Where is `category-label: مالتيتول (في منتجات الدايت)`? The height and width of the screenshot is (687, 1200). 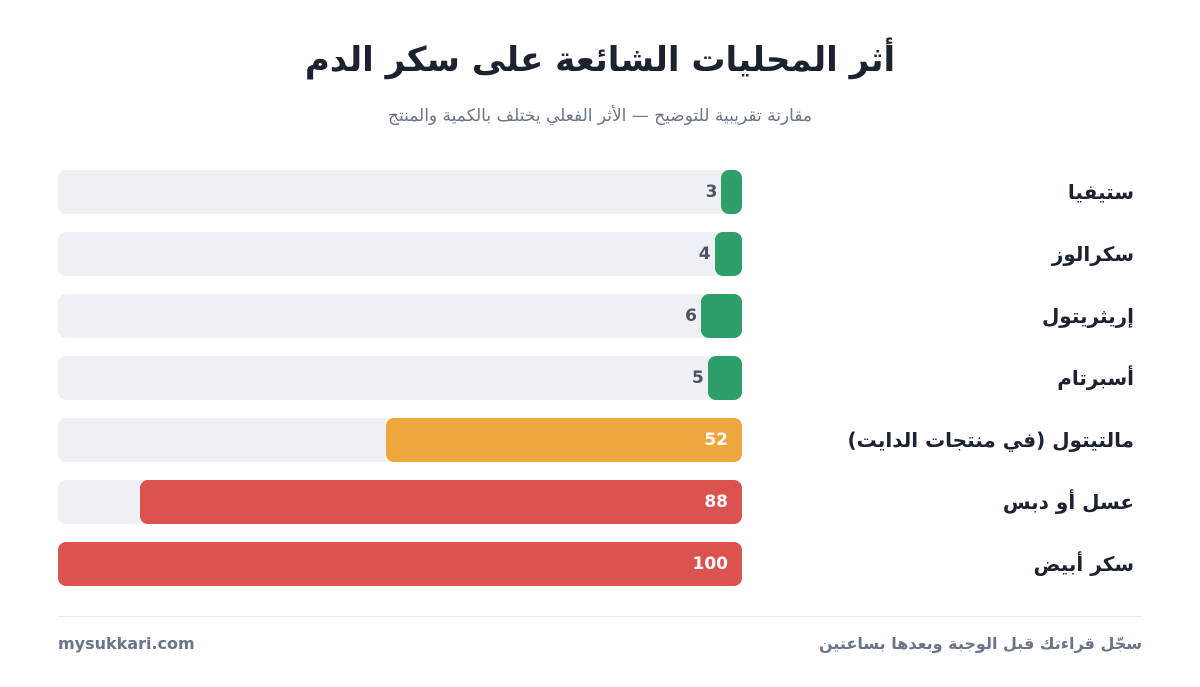
category-label: مالتيتول (في منتجات الدايت) is located at coordinates (990, 440).